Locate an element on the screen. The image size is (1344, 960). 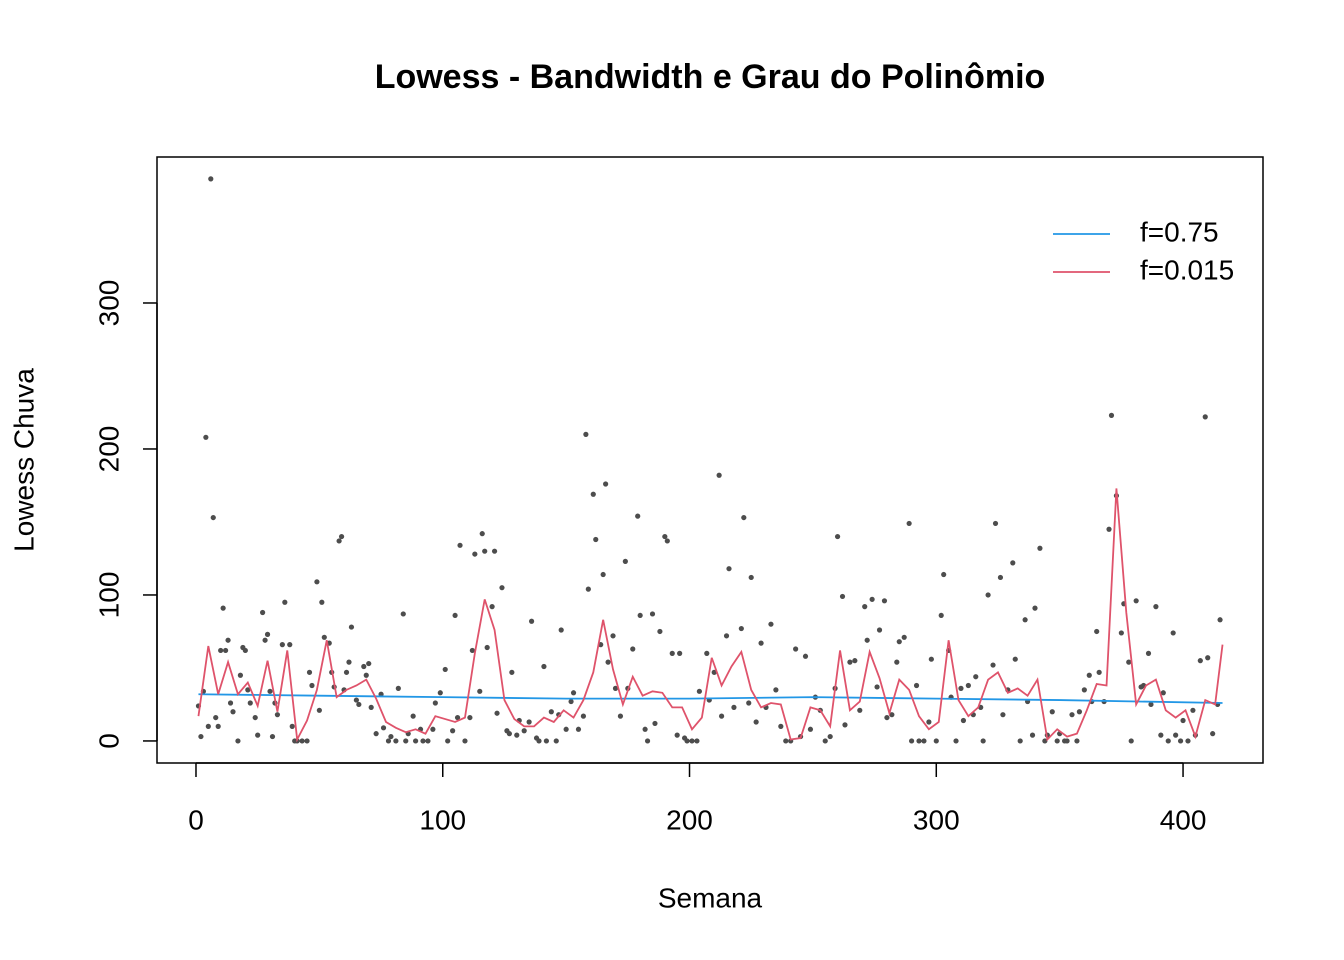
x-tick-label: 200 is located at coordinates (689, 819).